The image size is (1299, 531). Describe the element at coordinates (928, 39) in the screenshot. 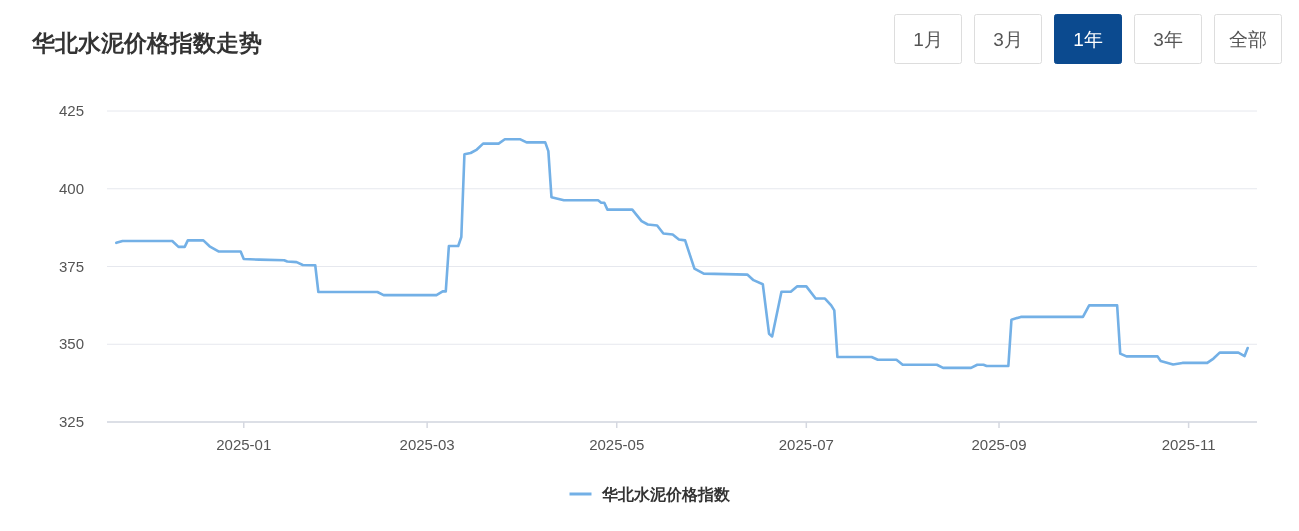

I see `range-button: 1月` at that location.